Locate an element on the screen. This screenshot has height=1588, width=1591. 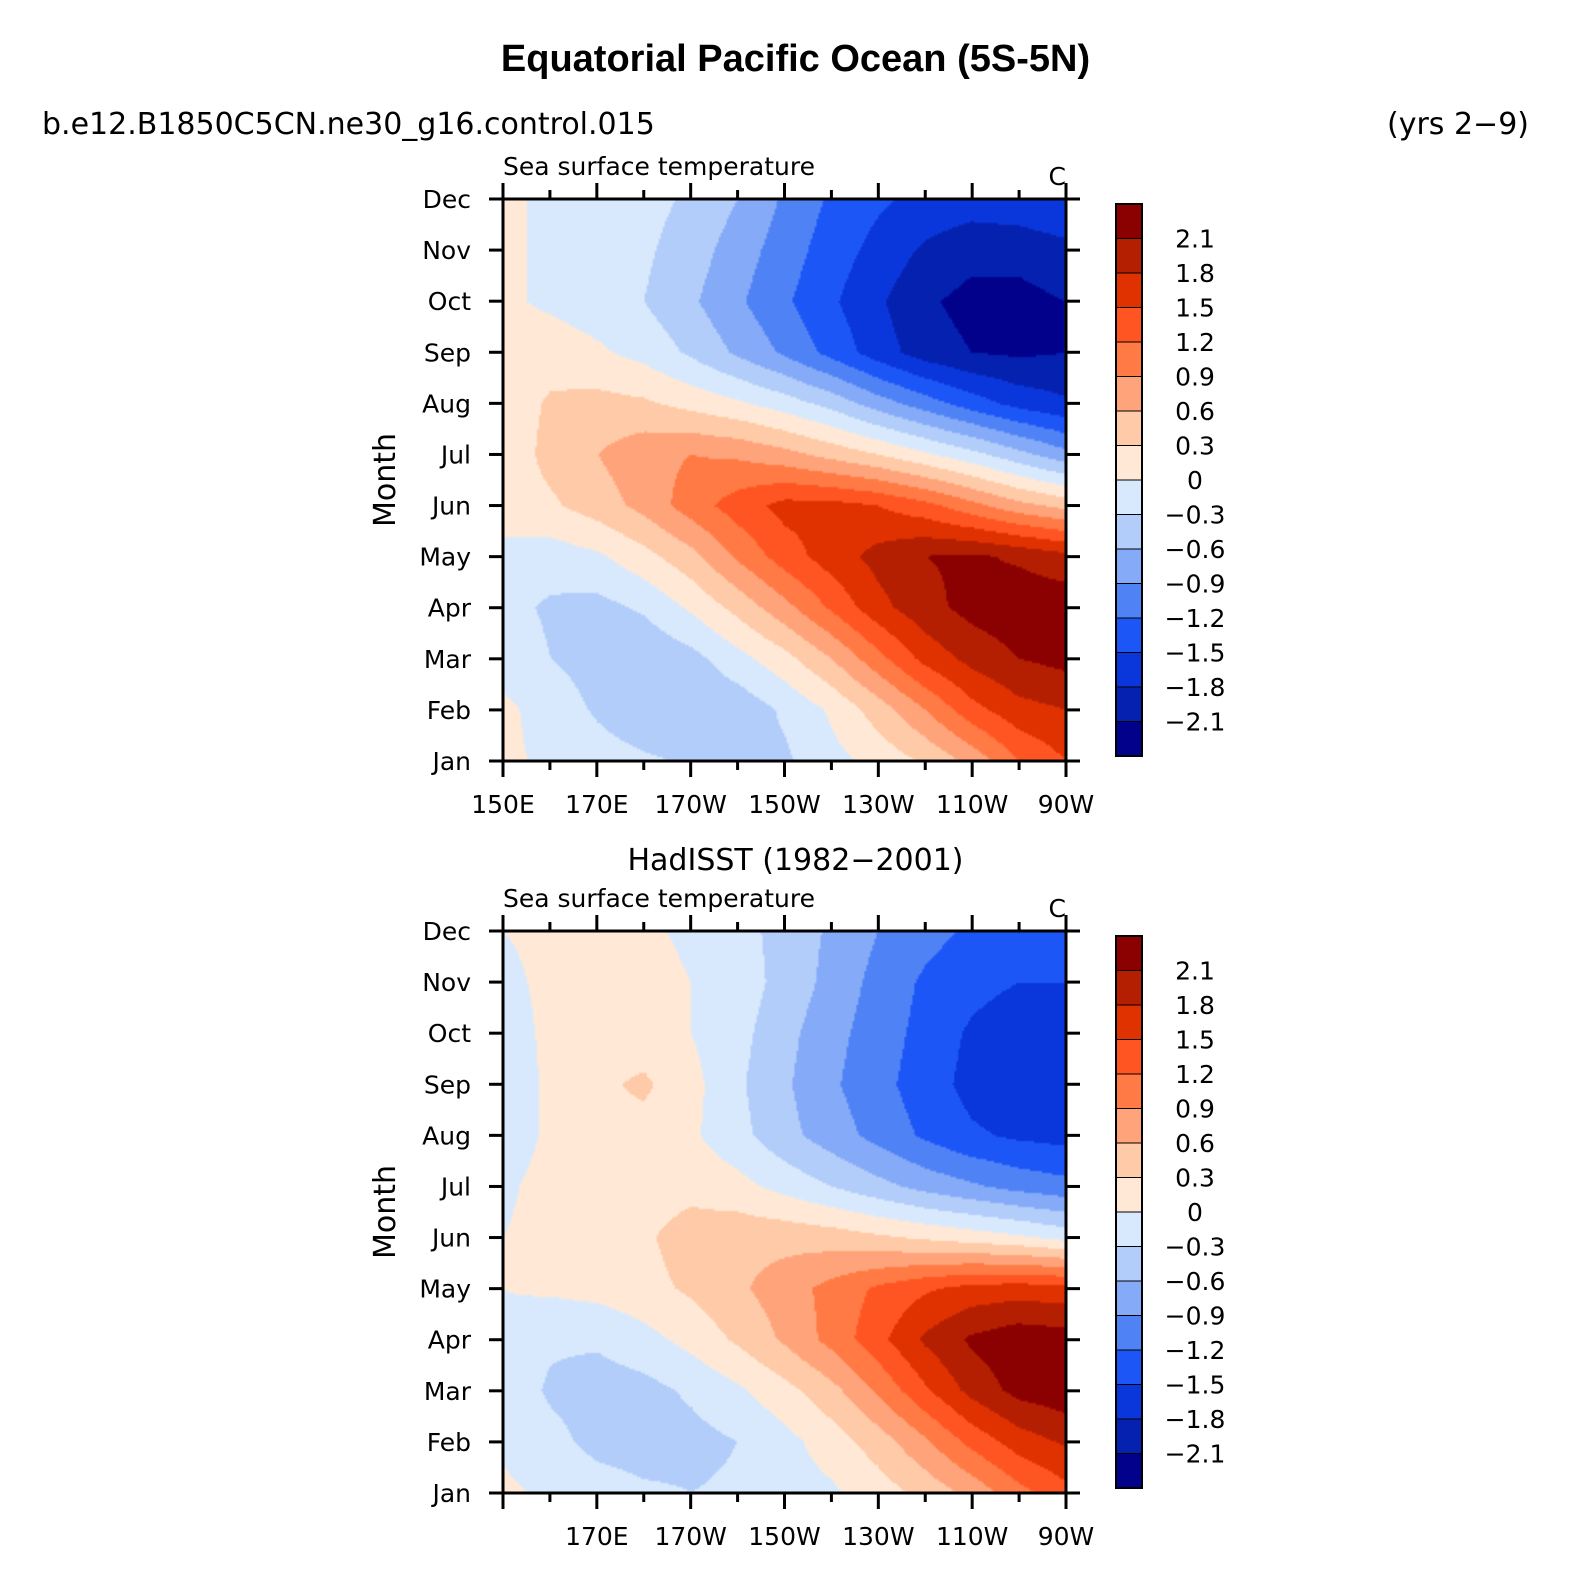
case-name: b.e12.B1850C5CN.ne30_g16.control.015 is located at coordinates (348, 124).